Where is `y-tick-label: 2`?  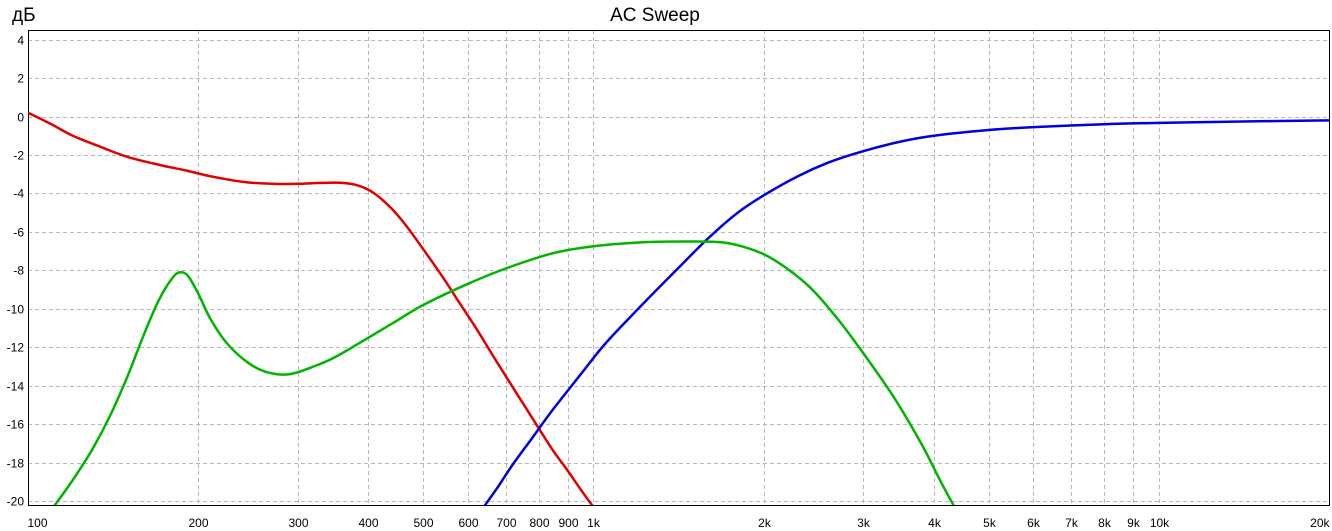 y-tick-label: 2 is located at coordinates (20, 79).